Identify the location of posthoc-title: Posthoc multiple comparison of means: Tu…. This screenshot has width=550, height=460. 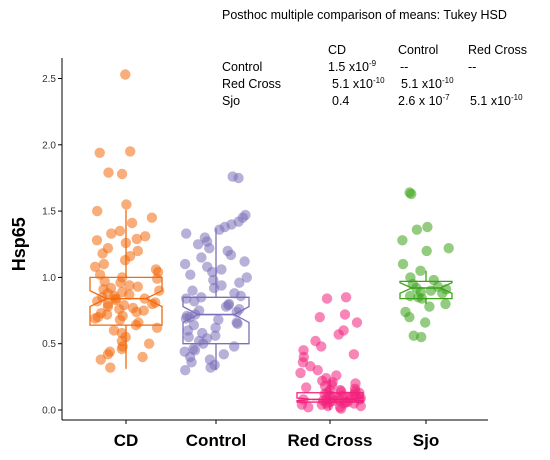
(364, 15).